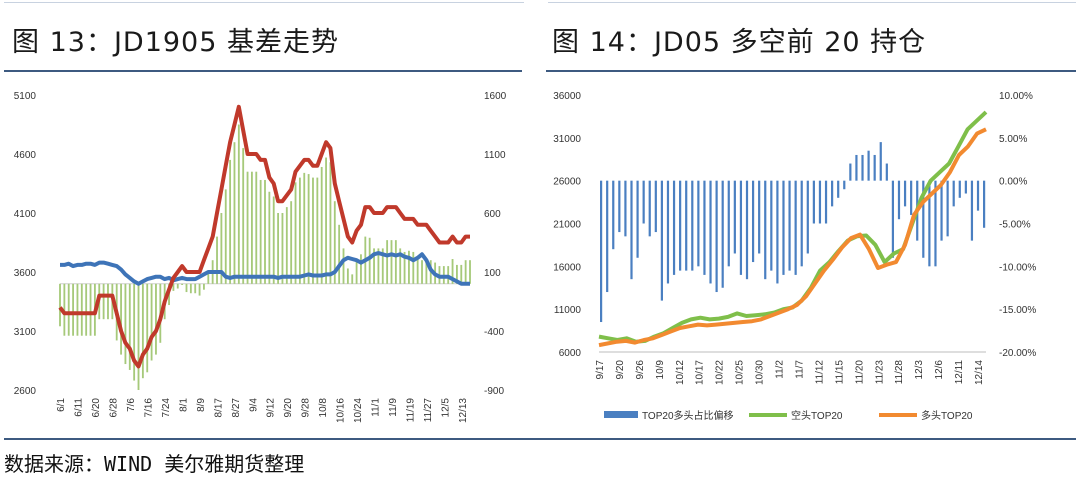 Image resolution: width=1080 pixels, height=477 pixels. What do you see at coordinates (817, 415) in the screenshot?
I see `legend-label: 空头TOP20` at bounding box center [817, 415].